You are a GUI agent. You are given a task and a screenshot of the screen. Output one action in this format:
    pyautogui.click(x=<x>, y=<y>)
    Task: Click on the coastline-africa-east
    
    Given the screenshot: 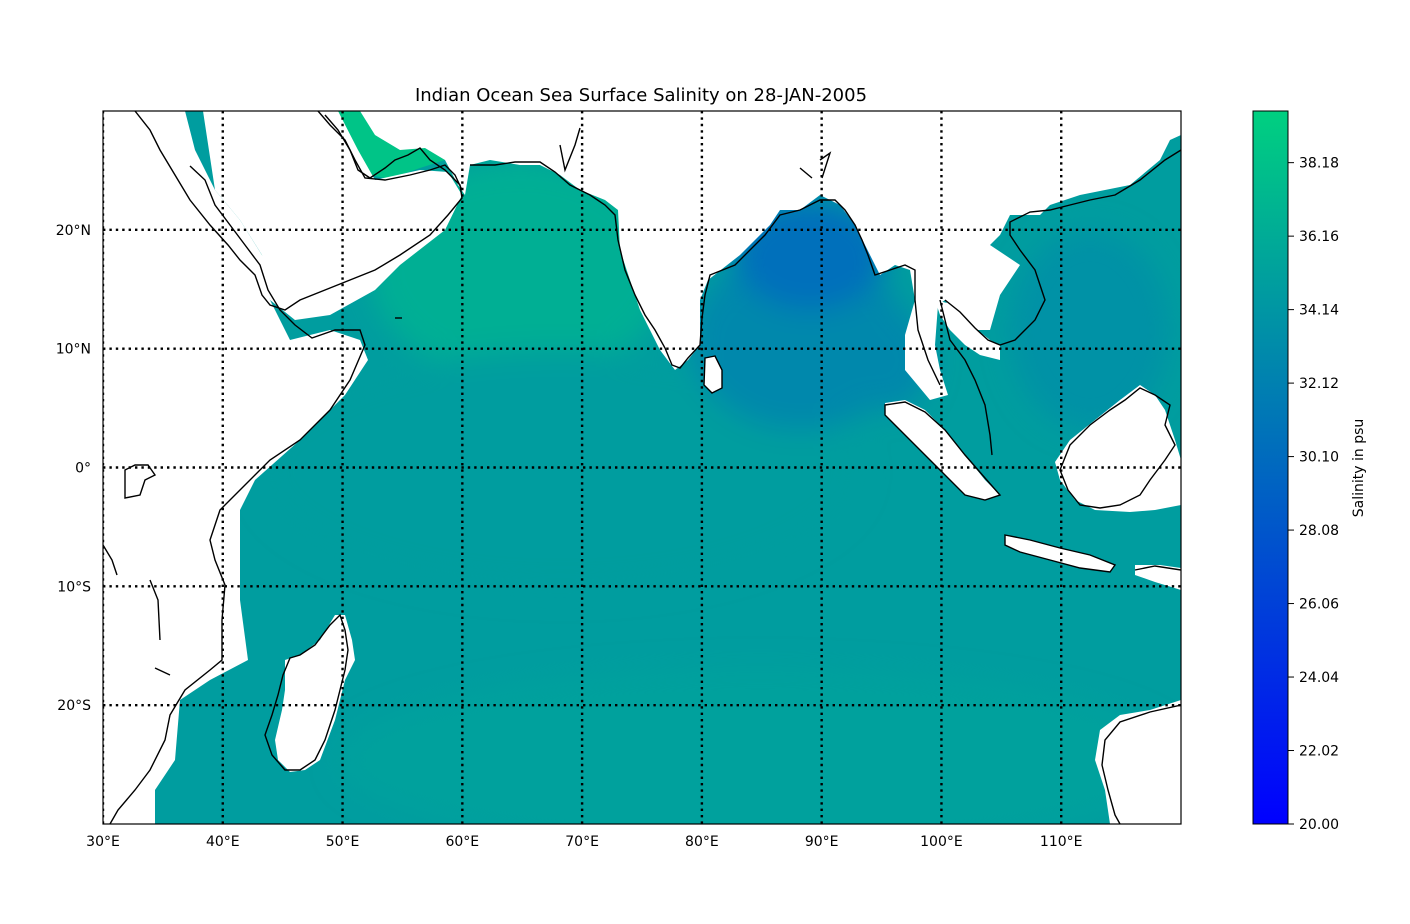 What is the action you would take?
    pyautogui.click(x=298, y=211)
    